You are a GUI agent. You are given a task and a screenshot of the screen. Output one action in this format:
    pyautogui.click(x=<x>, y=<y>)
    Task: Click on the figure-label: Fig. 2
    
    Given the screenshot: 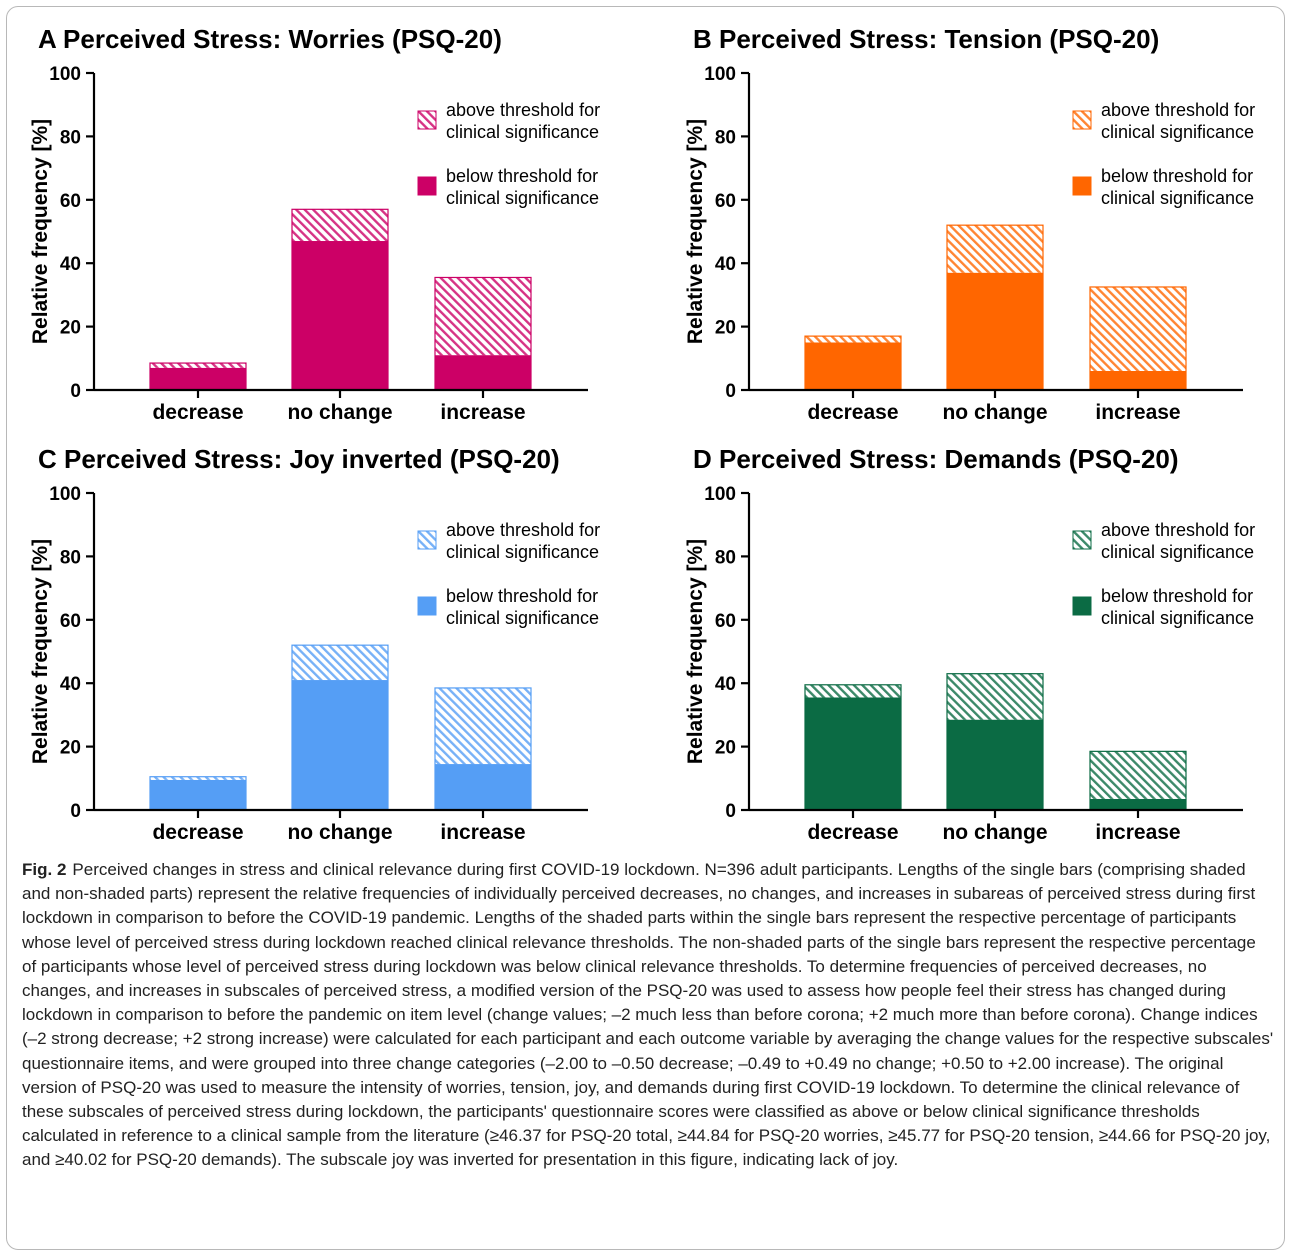 What is the action you would take?
    pyautogui.click(x=44, y=869)
    